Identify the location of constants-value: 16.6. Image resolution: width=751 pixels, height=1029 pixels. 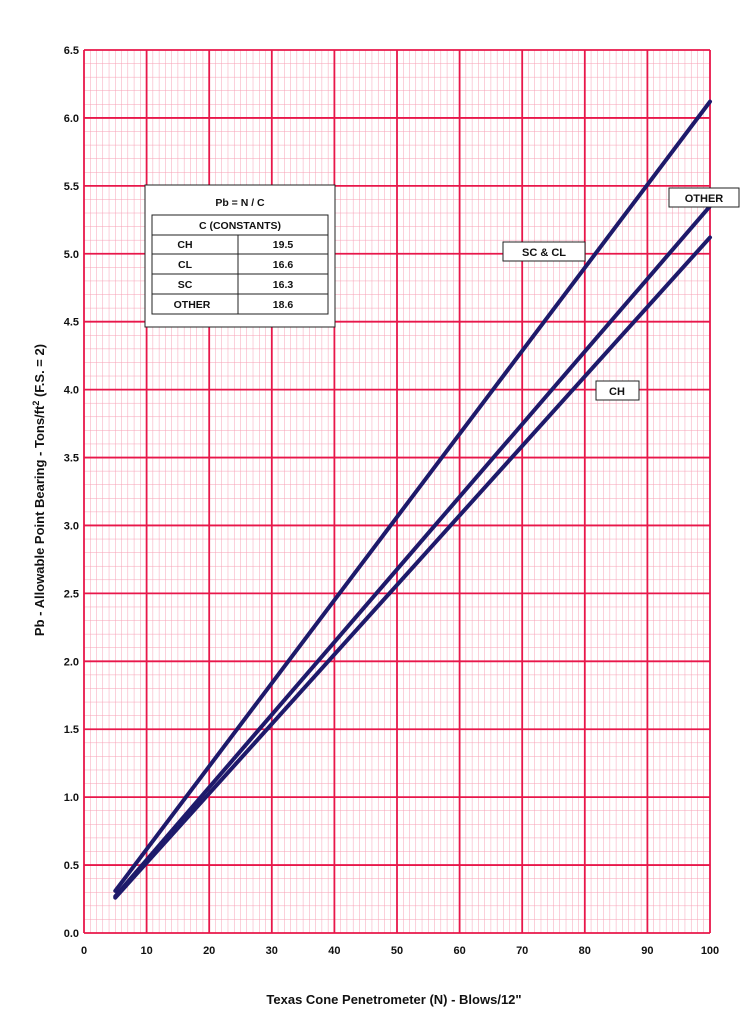
(283, 265).